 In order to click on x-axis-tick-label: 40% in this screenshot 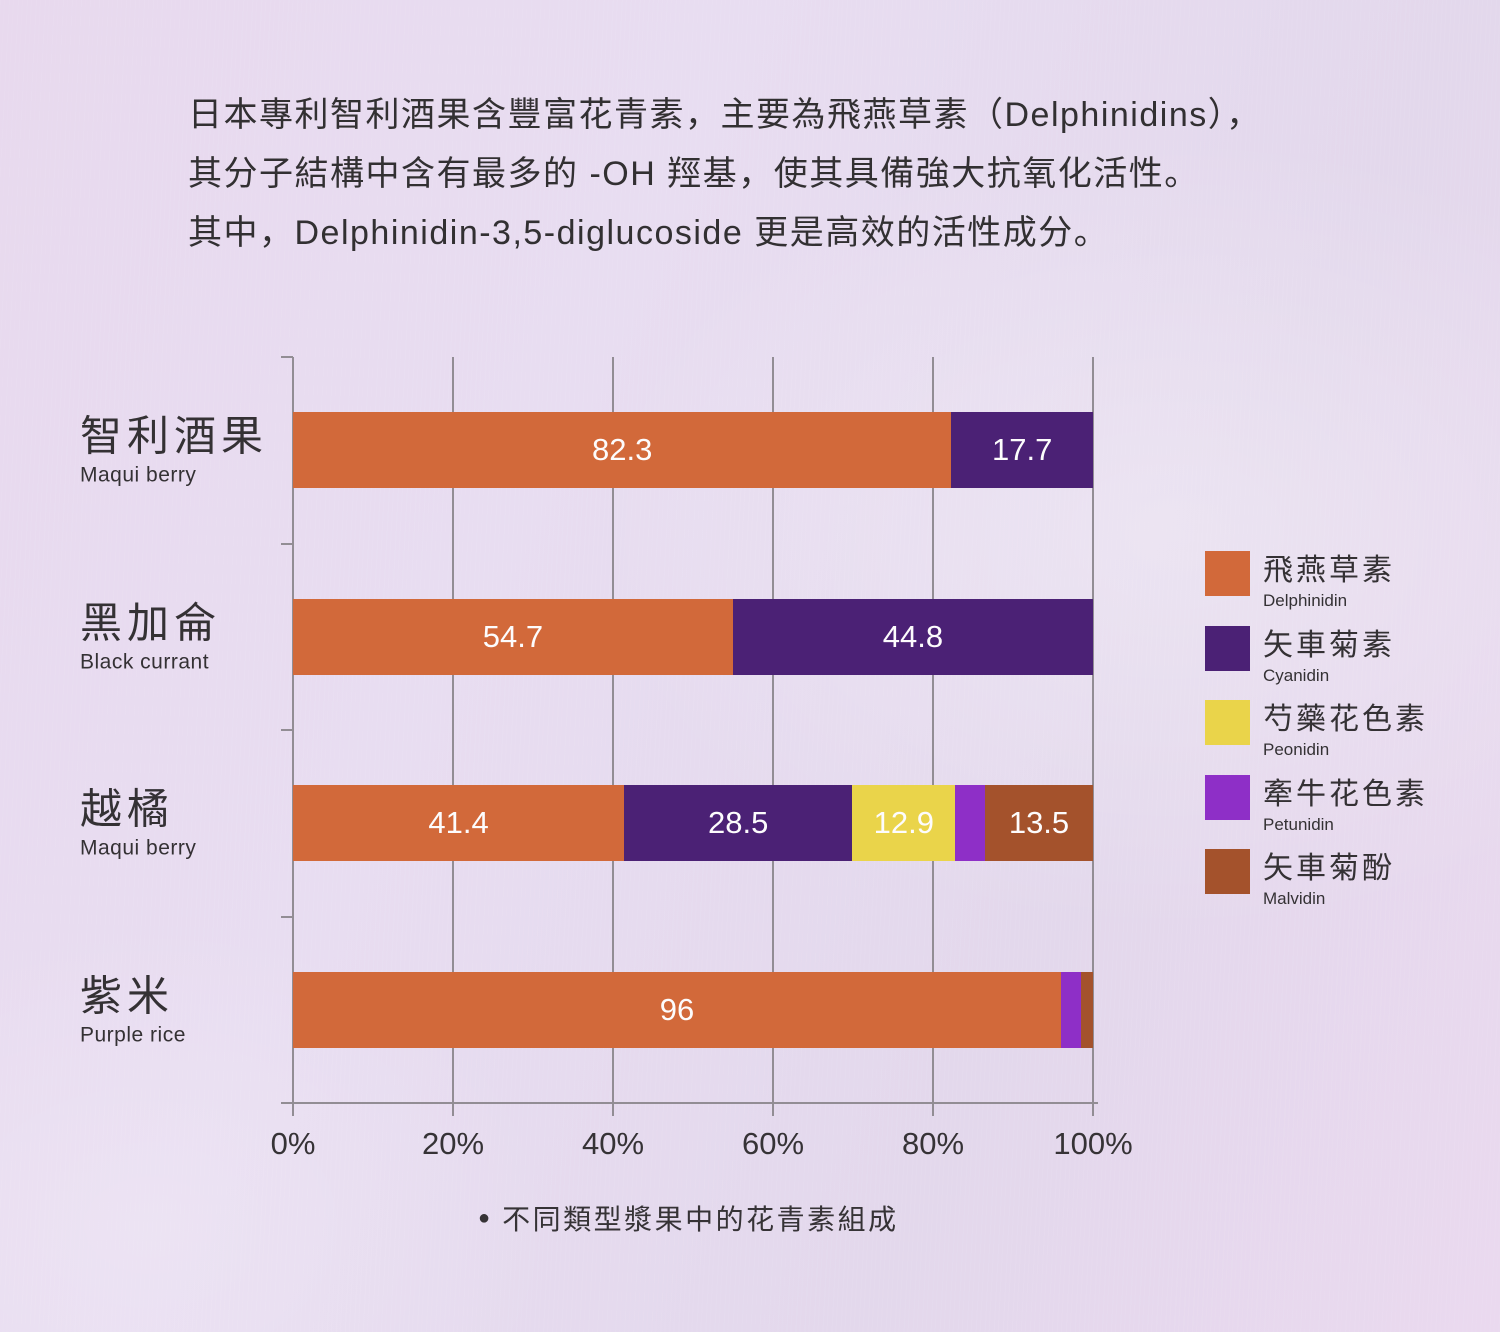, I will do `click(613, 1143)`.